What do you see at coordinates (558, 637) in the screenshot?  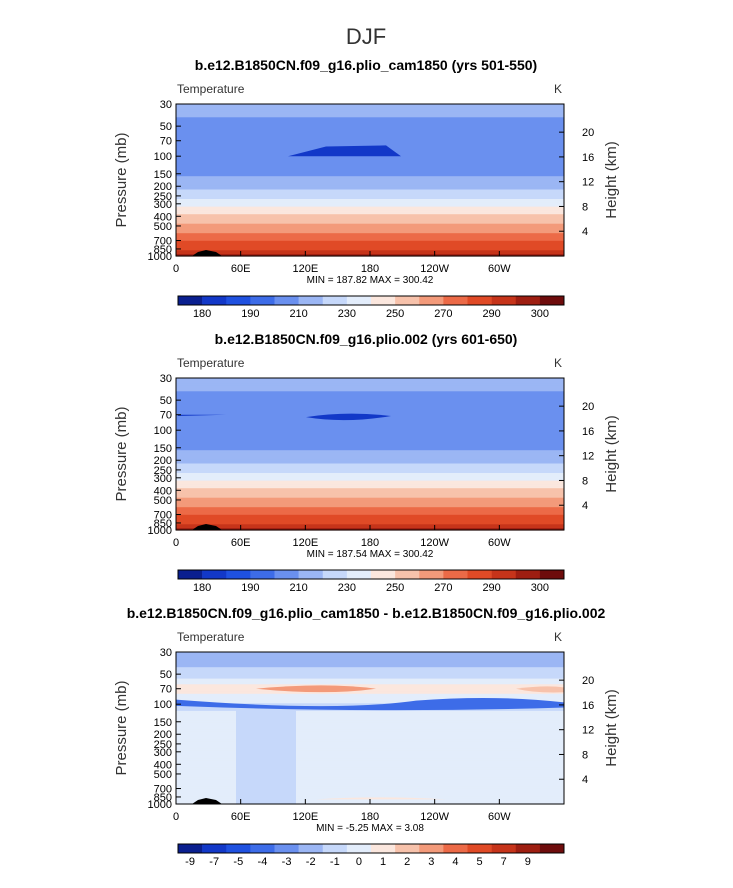 I see `units-label: K` at bounding box center [558, 637].